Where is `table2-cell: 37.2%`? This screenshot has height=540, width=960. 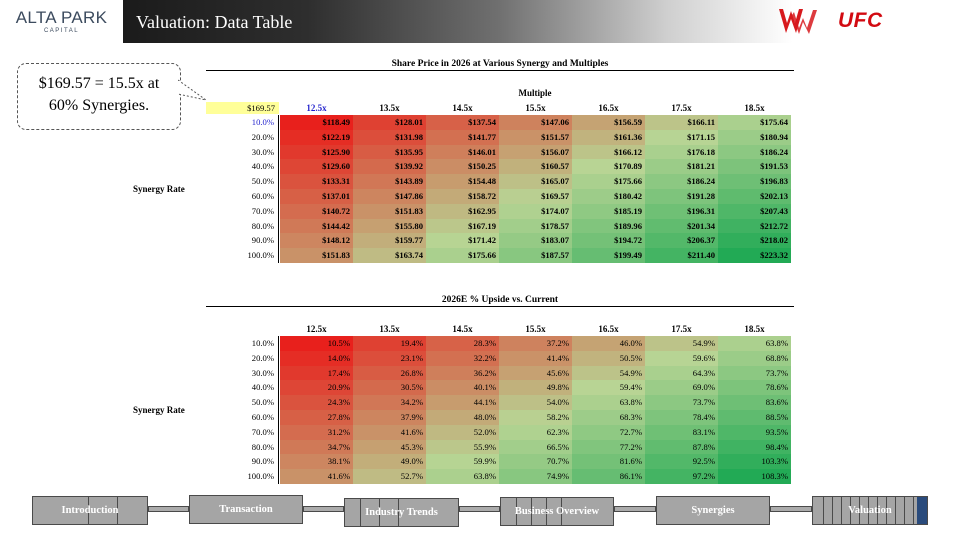
table2-cell: 37.2% is located at coordinates (535, 343).